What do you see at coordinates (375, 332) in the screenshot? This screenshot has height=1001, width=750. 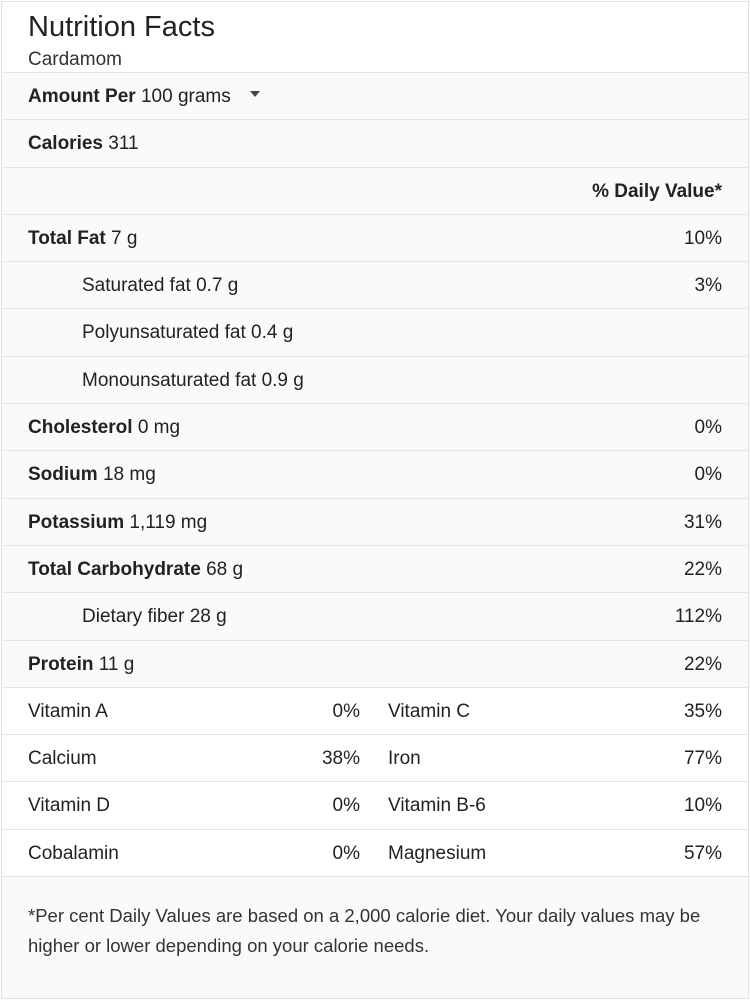 I see `nutrient-row-polyunsaturated-fat: Polyunsaturated fat 0.4 g` at bounding box center [375, 332].